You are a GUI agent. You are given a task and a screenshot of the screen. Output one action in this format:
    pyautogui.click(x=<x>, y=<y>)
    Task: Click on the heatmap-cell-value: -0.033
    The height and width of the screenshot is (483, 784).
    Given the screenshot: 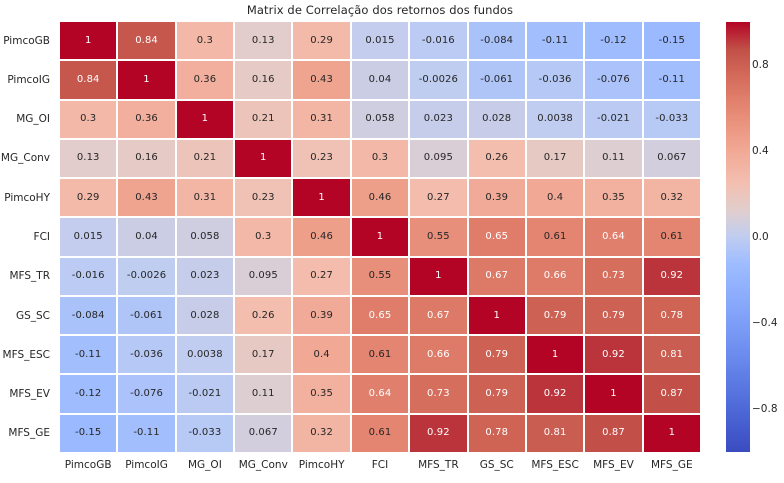 What is the action you would take?
    pyautogui.click(x=672, y=119)
    